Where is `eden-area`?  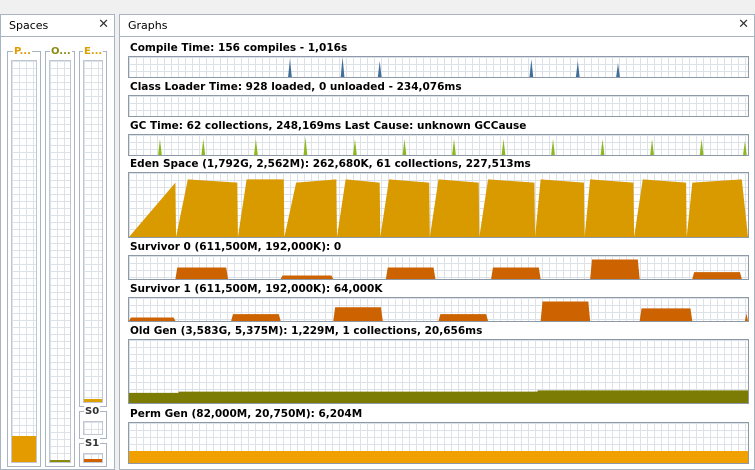 eden-area is located at coordinates (438, 208).